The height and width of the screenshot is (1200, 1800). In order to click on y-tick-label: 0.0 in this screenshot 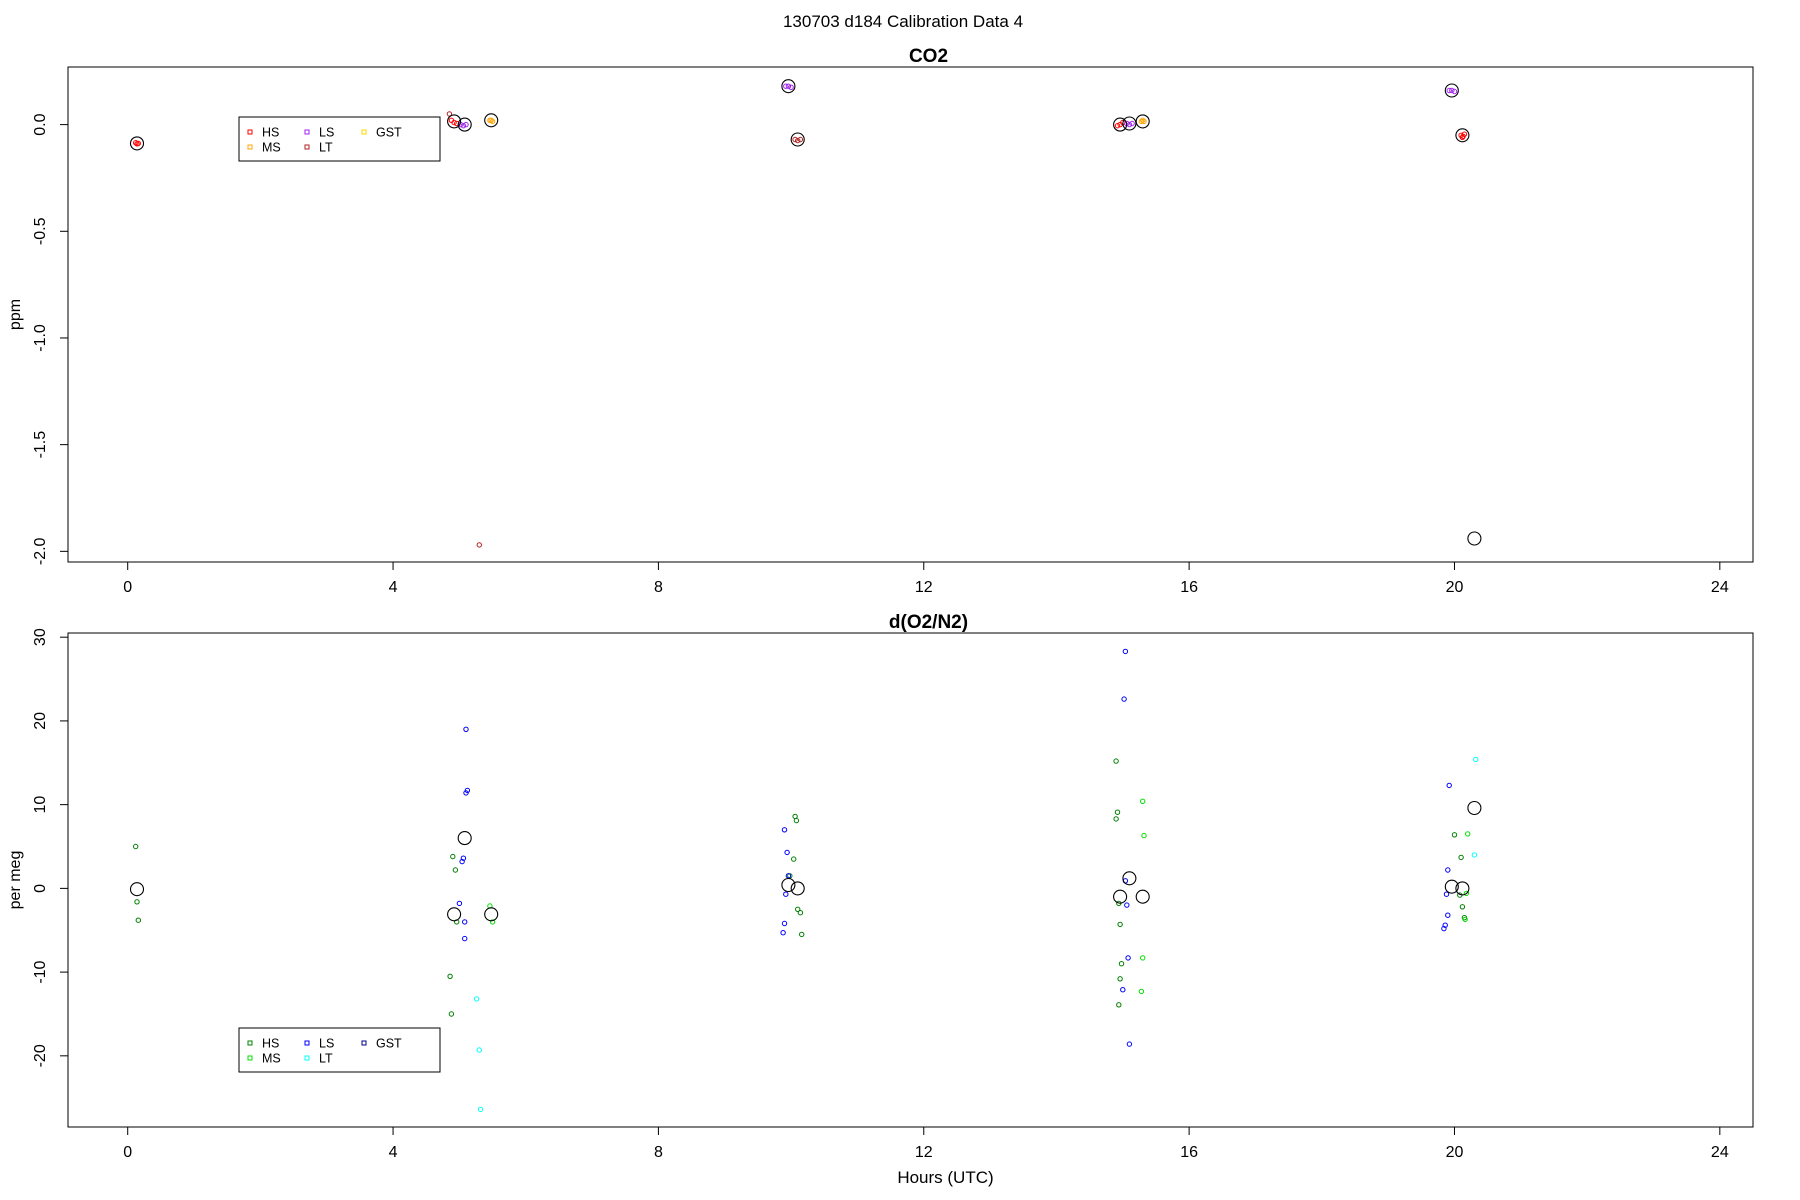, I will do `click(40, 124)`.